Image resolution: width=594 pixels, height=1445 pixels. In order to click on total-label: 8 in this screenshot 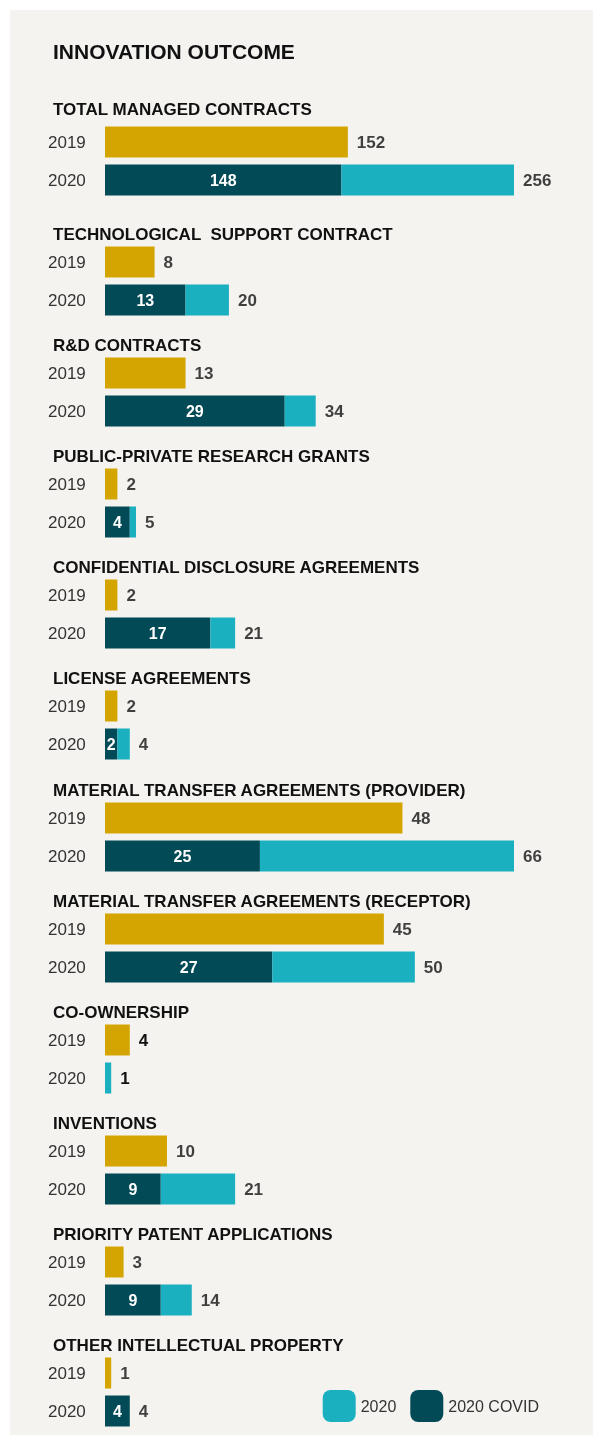, I will do `click(168, 262)`.